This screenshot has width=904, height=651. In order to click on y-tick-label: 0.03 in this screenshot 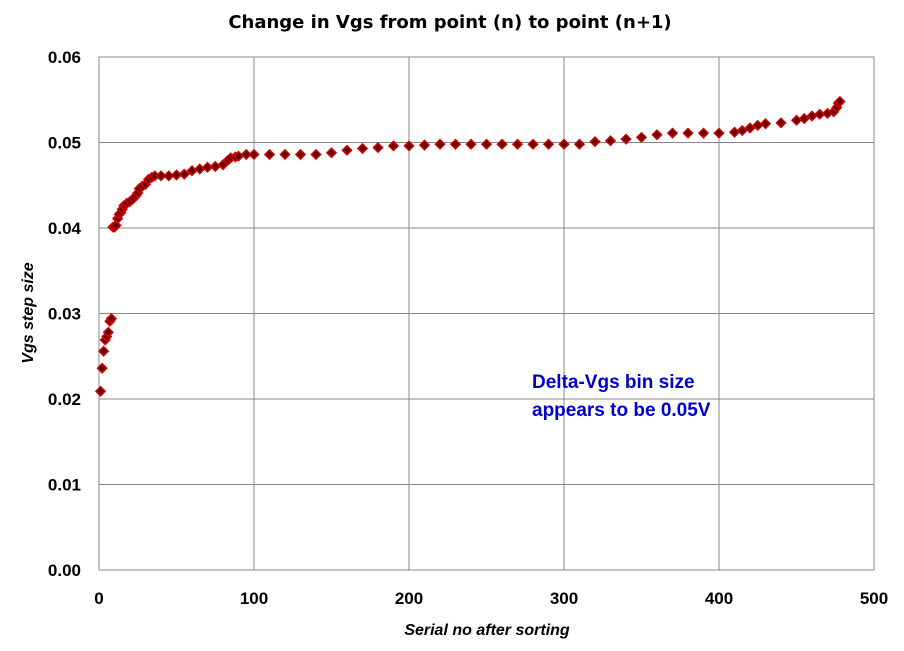, I will do `click(64, 314)`.